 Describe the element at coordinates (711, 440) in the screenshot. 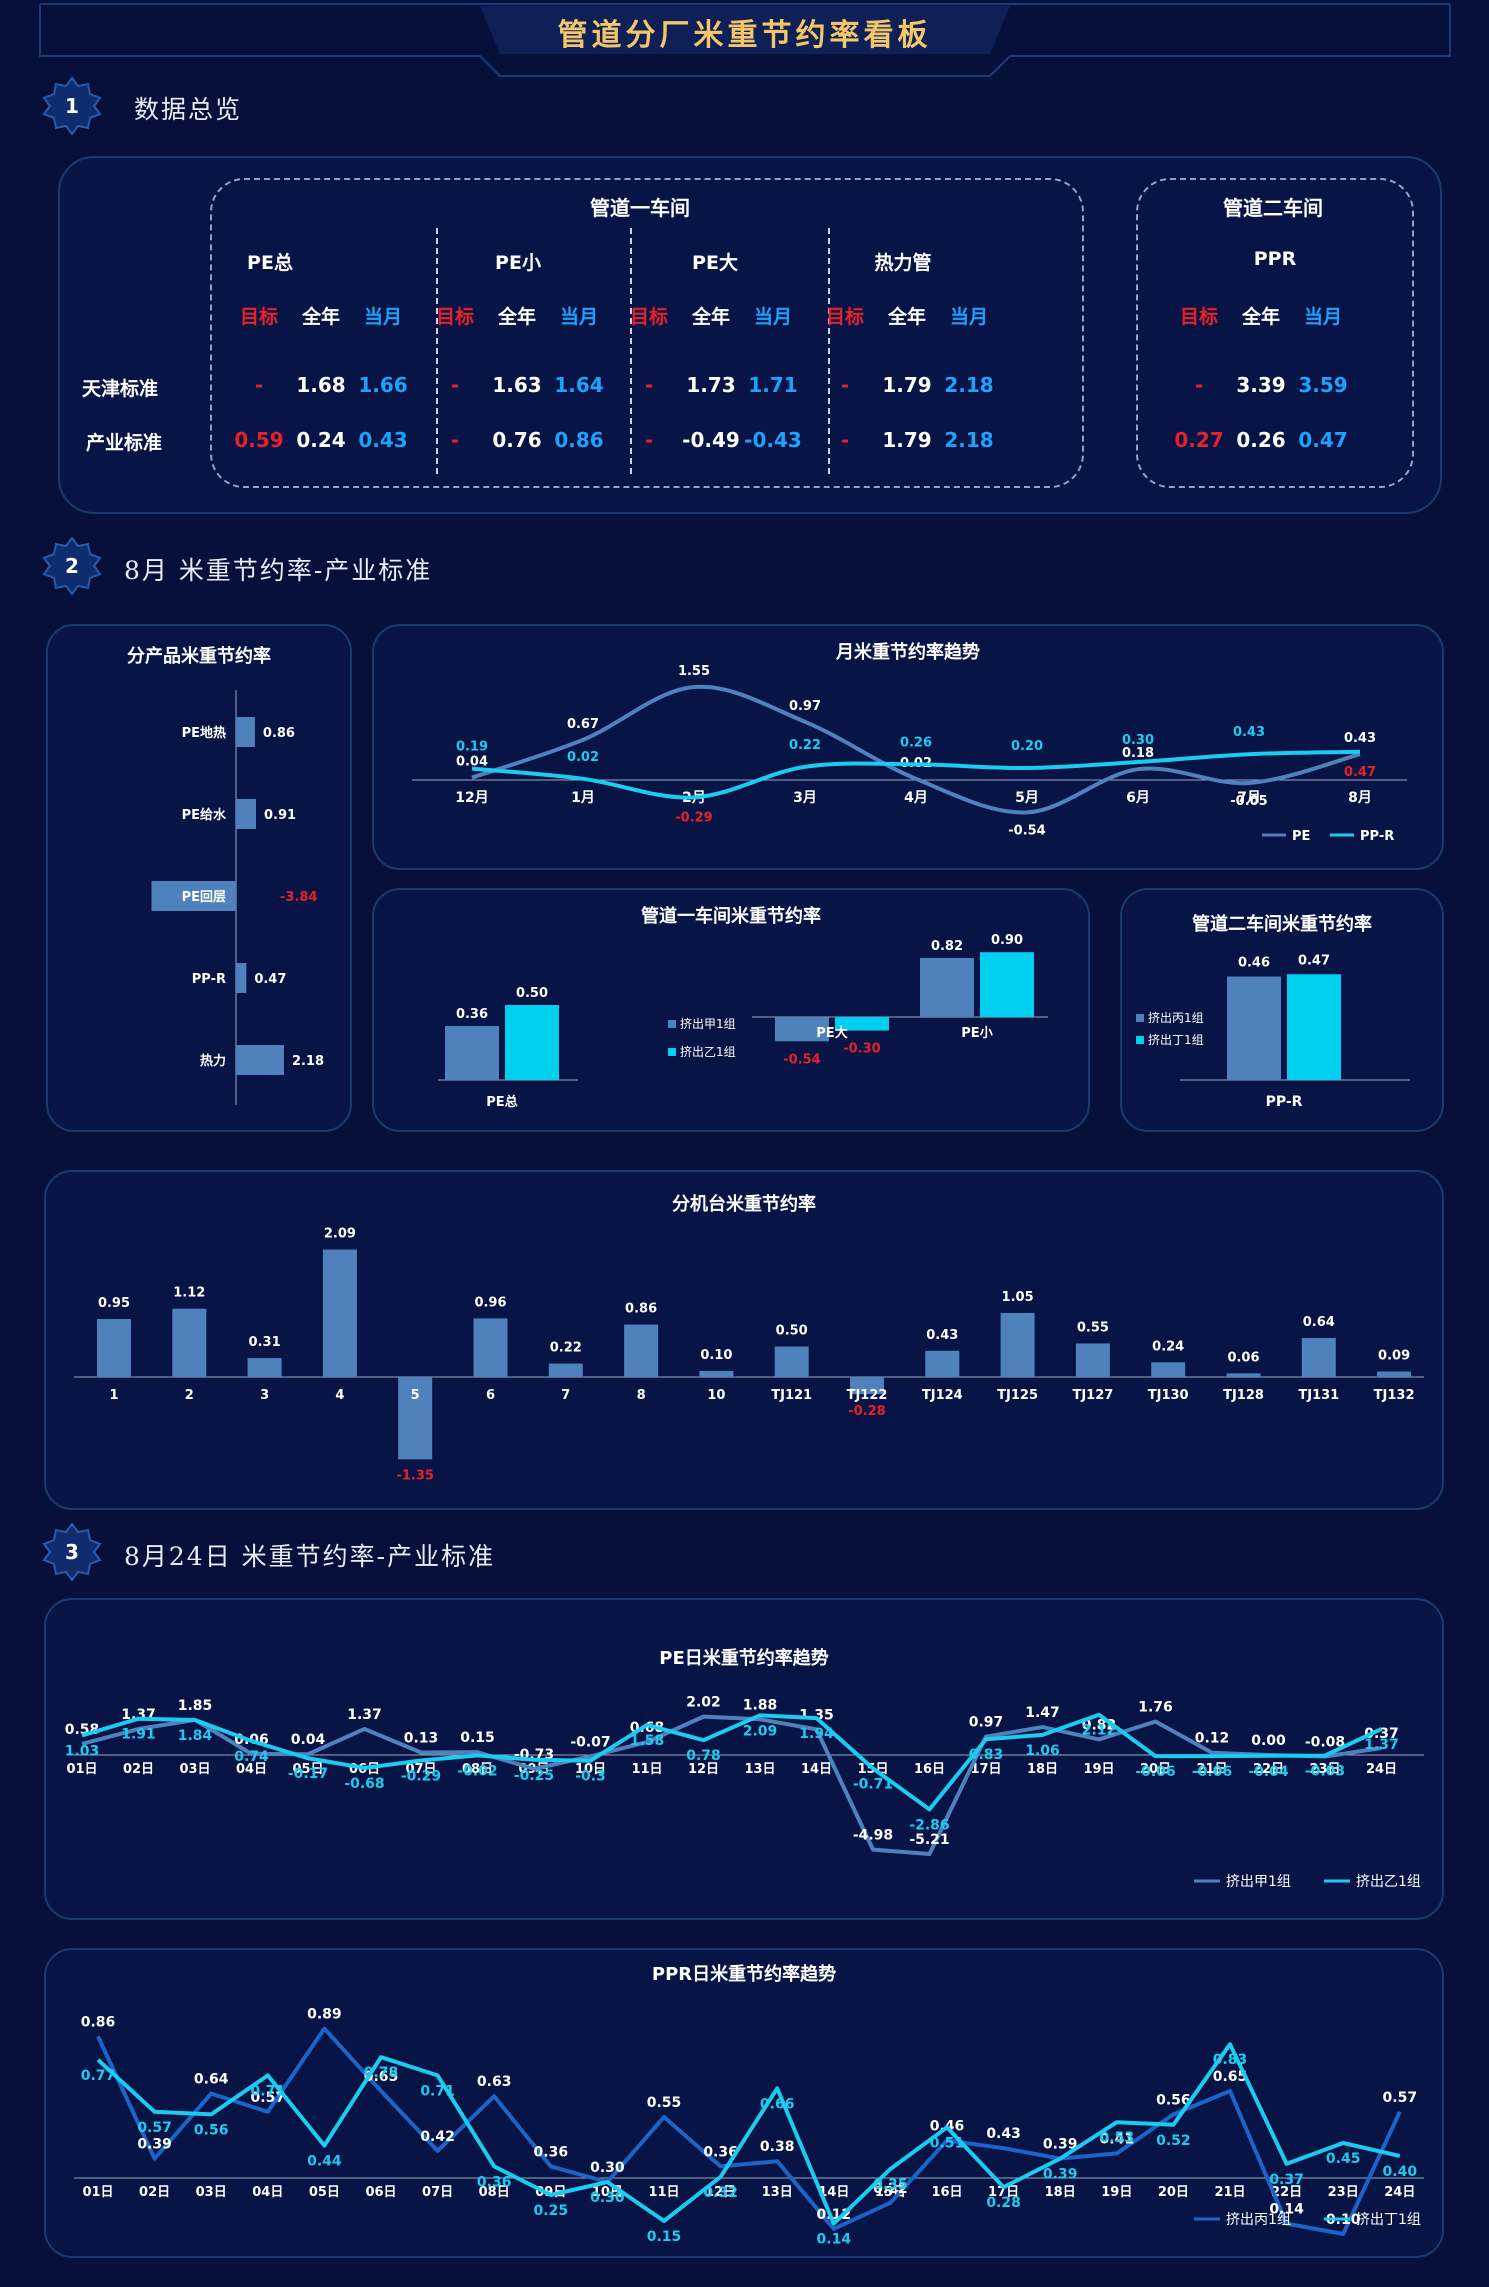

I see `cell-value: -0.49` at that location.